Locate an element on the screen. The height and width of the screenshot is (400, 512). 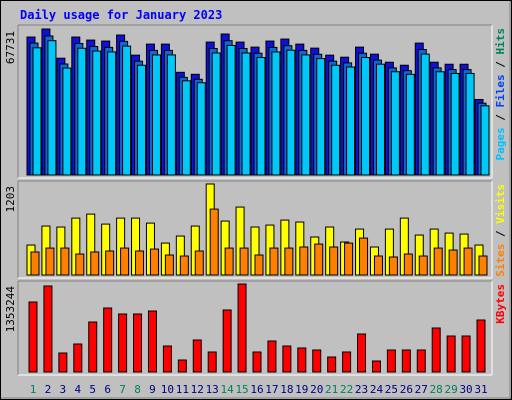
x-tick-label: 29 is located at coordinates (451, 389).